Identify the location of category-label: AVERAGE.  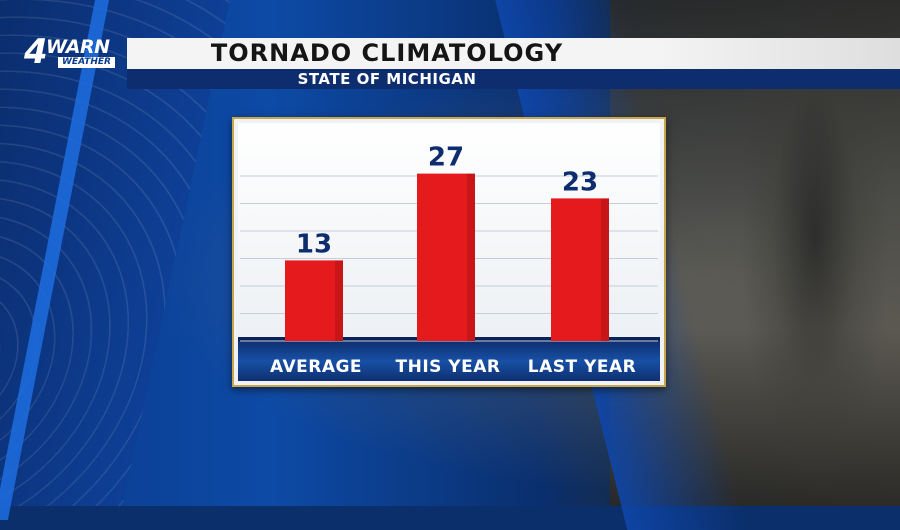
(316, 367).